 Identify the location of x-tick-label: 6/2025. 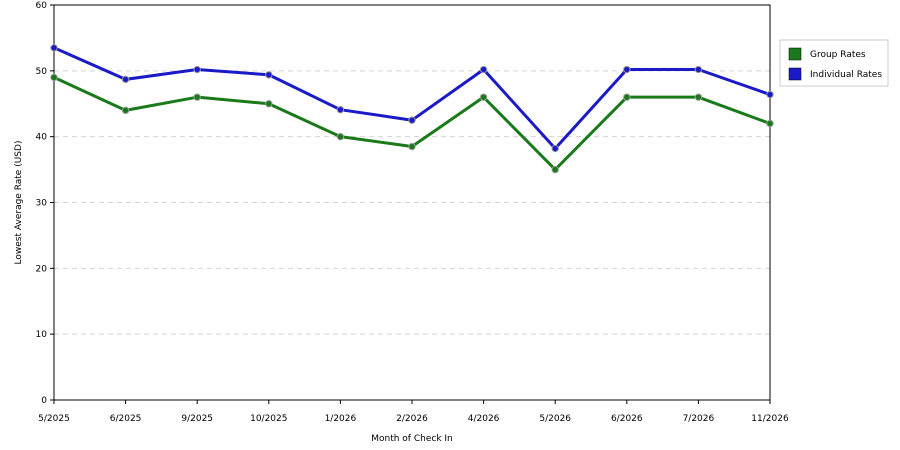
(126, 419).